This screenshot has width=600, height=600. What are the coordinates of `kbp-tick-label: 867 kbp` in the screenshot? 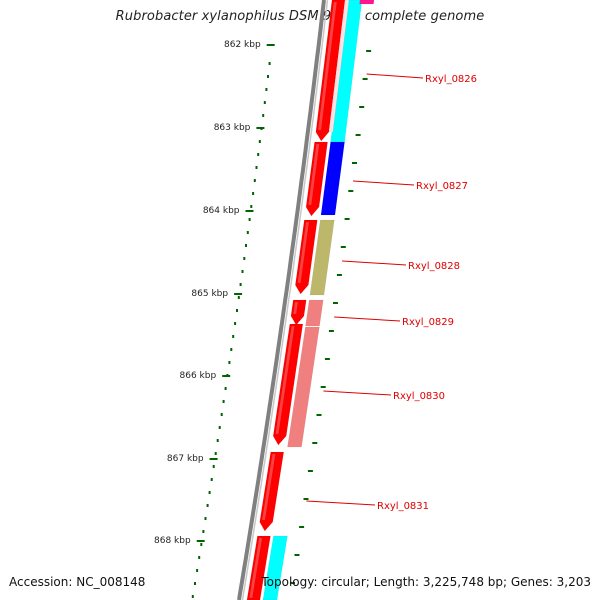 It's located at (185, 459).